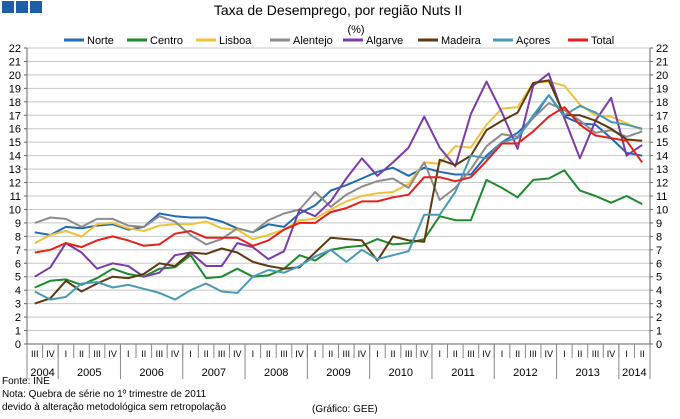  Describe the element at coordinates (15, 210) in the screenshot. I see `y-label-left-10: 10` at that location.